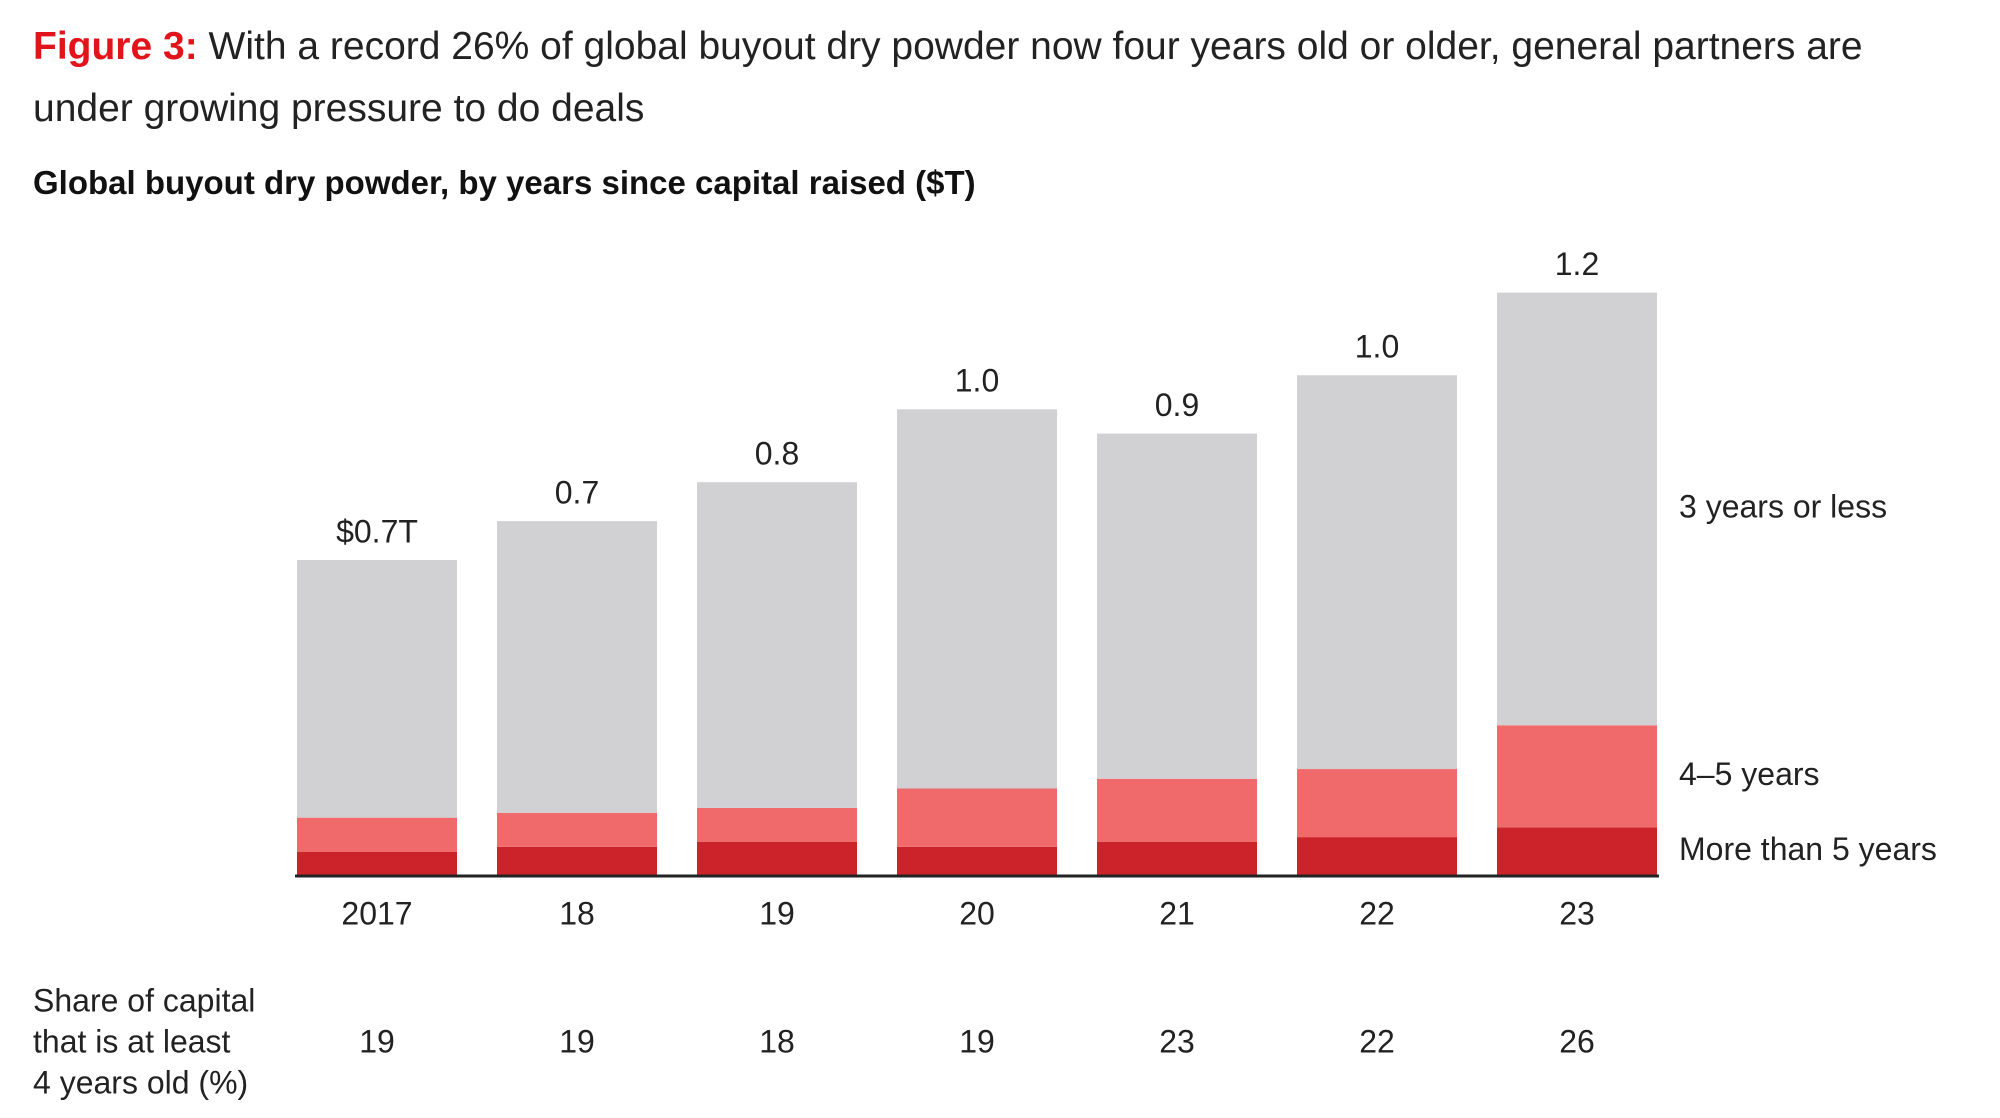 Image resolution: width=2000 pixels, height=1118 pixels. What do you see at coordinates (977, 913) in the screenshot?
I see `x-tick-label: 20` at bounding box center [977, 913].